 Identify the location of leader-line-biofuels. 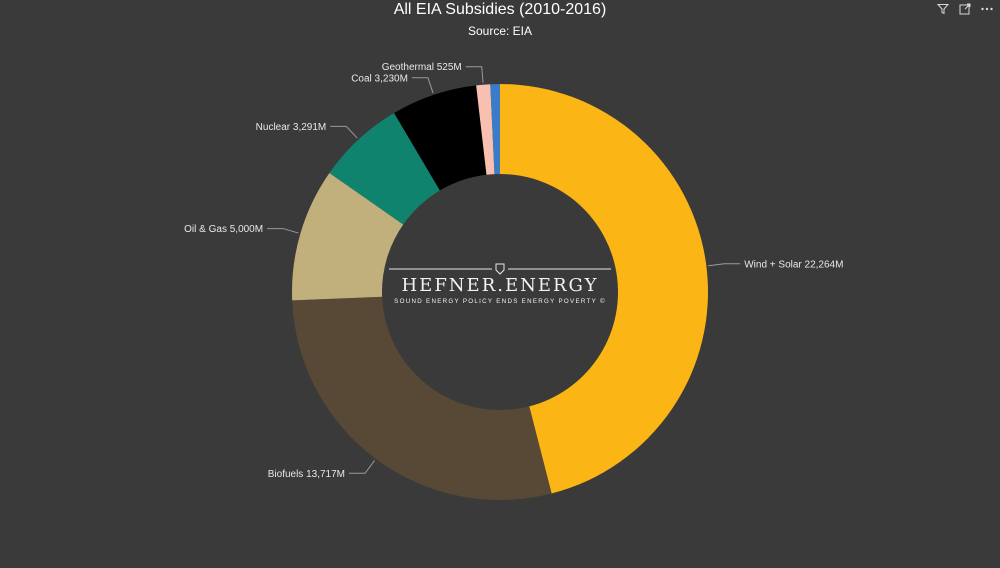
(362, 467).